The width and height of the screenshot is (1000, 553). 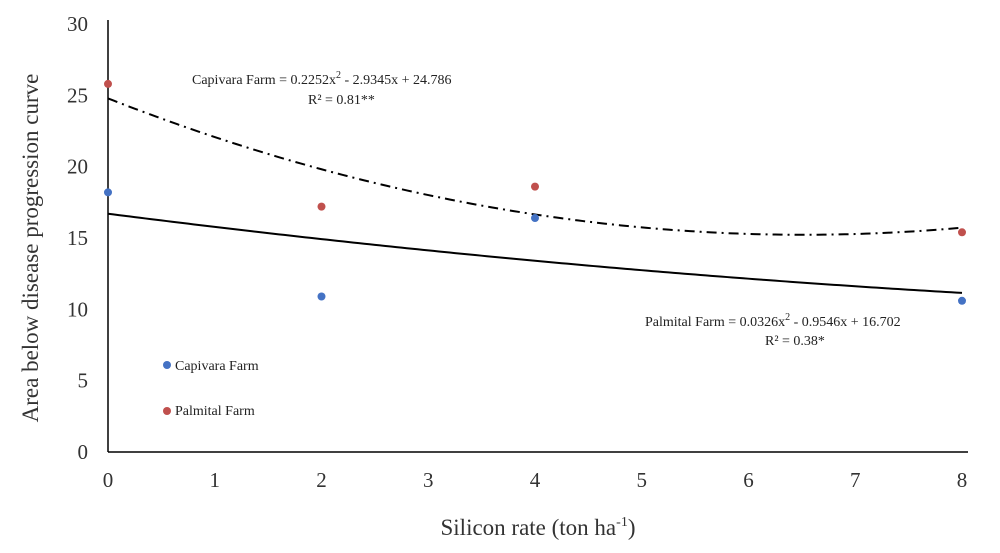 I want to click on x-axis-ticks: 0 1 2 3 4 5 6 7 8, so click(x=535, y=480).